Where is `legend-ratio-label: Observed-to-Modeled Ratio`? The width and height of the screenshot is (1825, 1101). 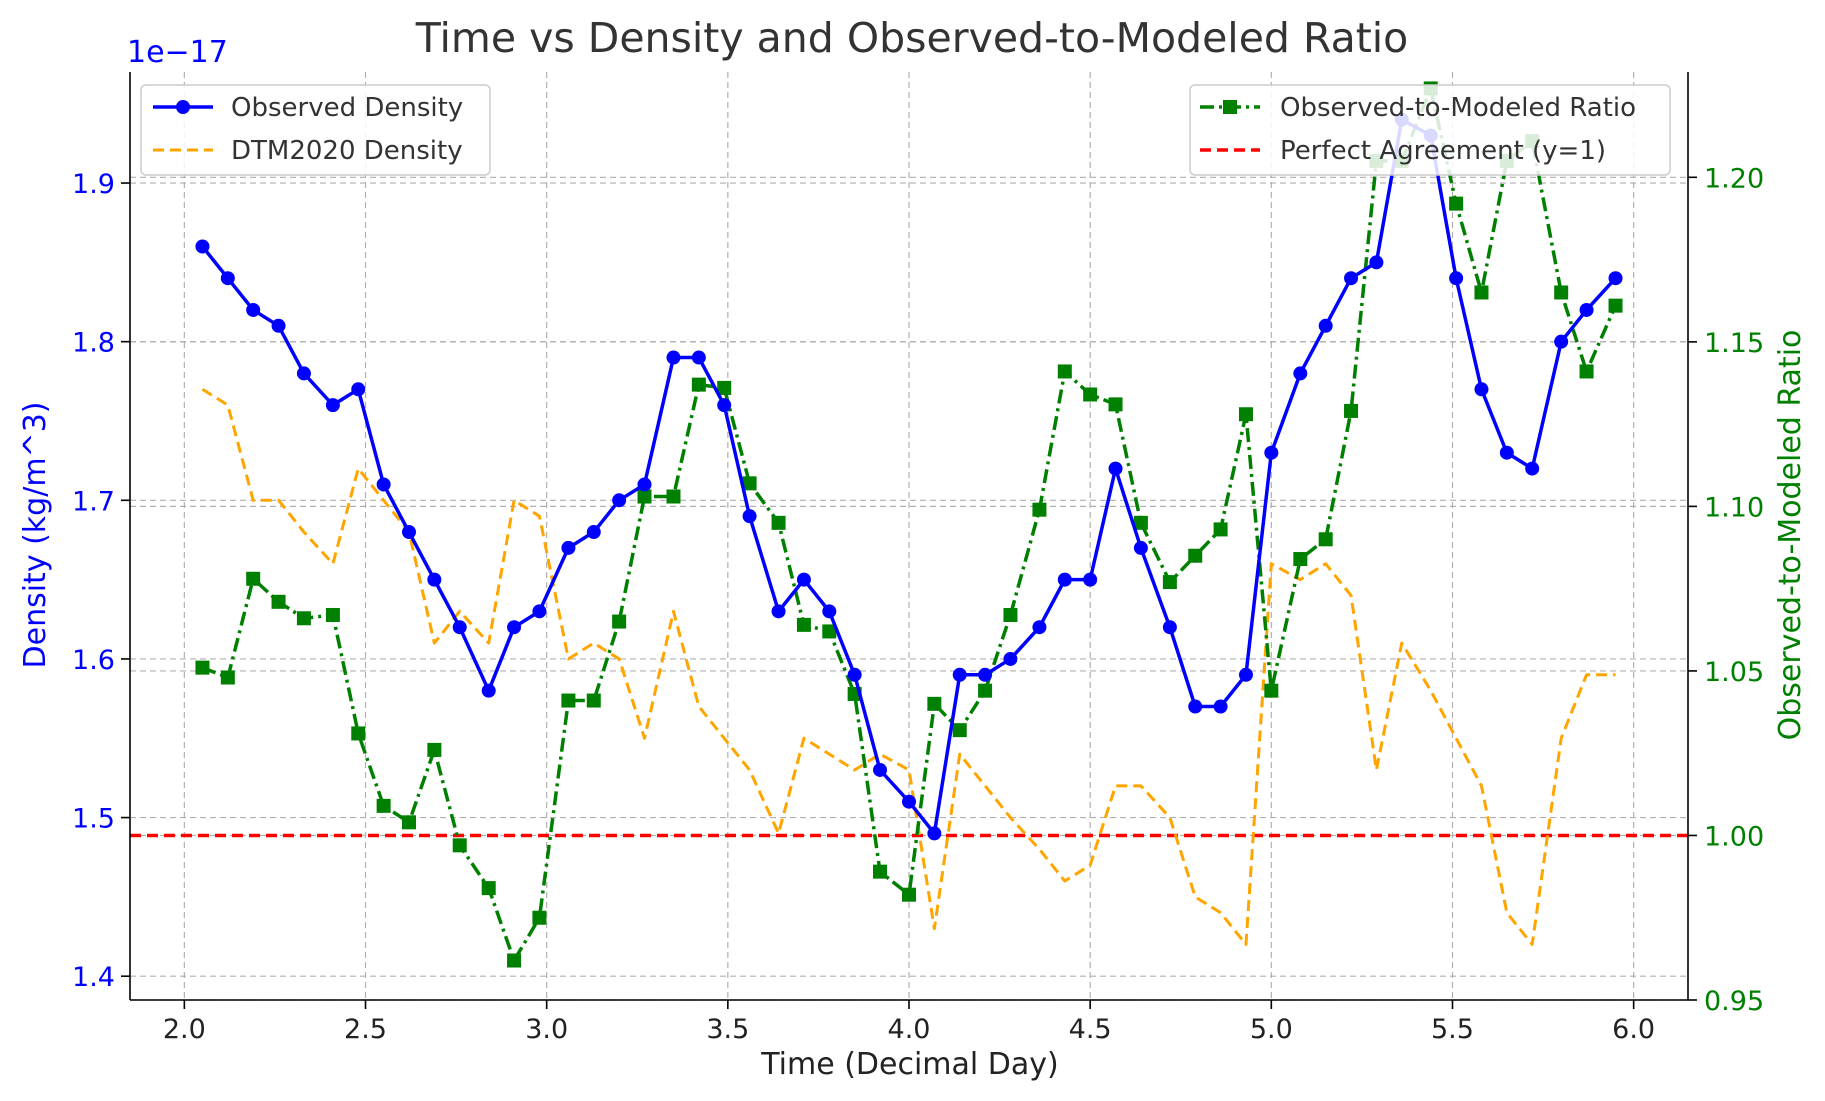 legend-ratio-label: Observed-to-Modeled Ratio is located at coordinates (1458, 108).